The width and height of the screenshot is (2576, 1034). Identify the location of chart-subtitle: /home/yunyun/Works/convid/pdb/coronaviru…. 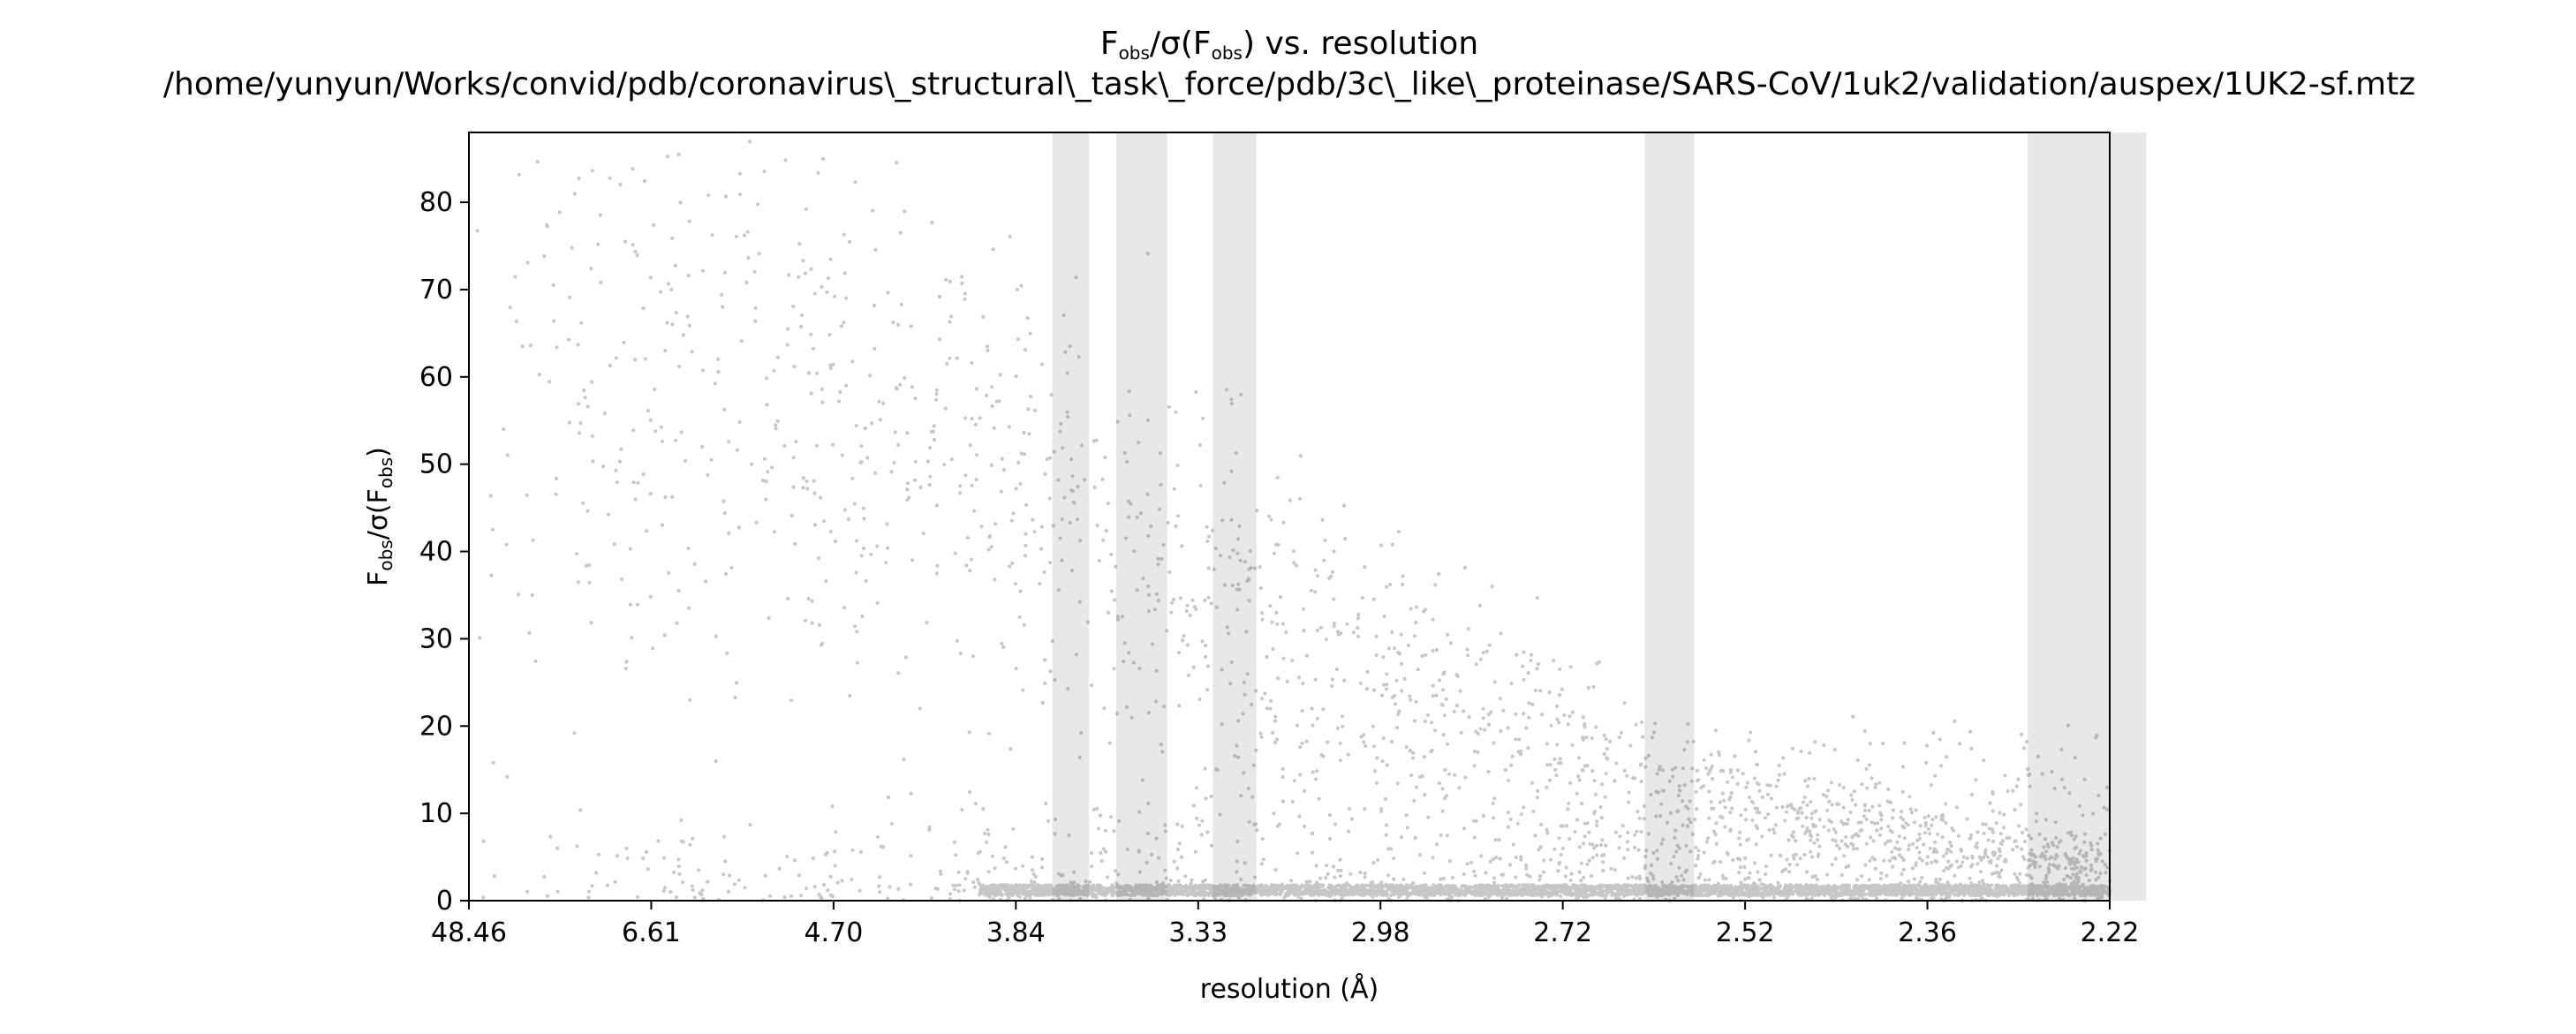
(1289, 84).